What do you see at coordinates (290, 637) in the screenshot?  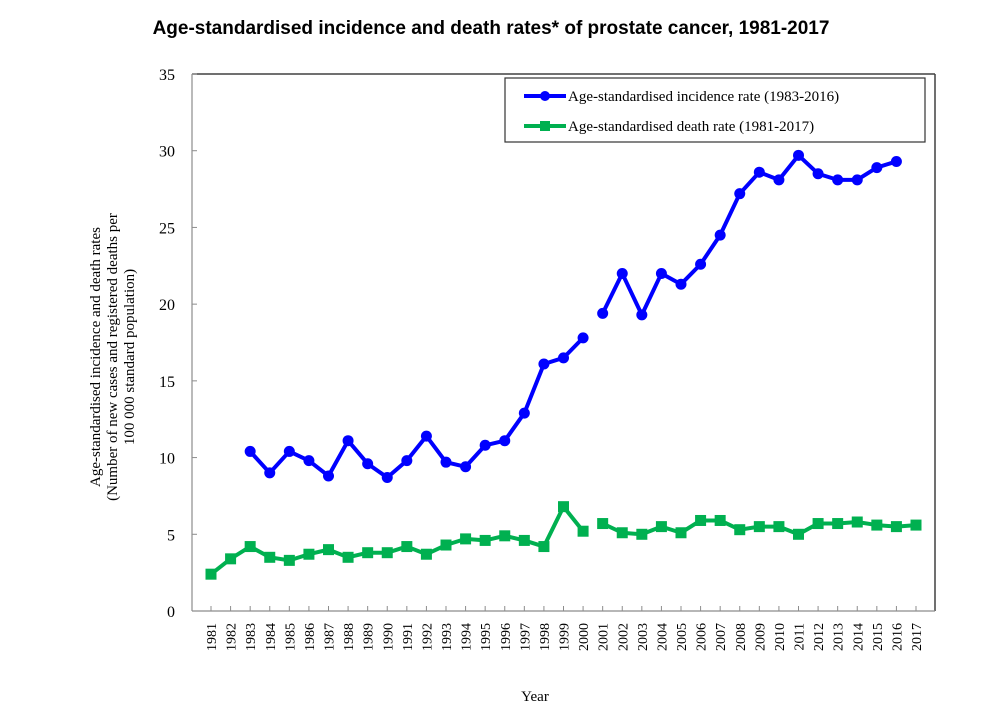 I see `x-tick-label: 1985` at bounding box center [290, 637].